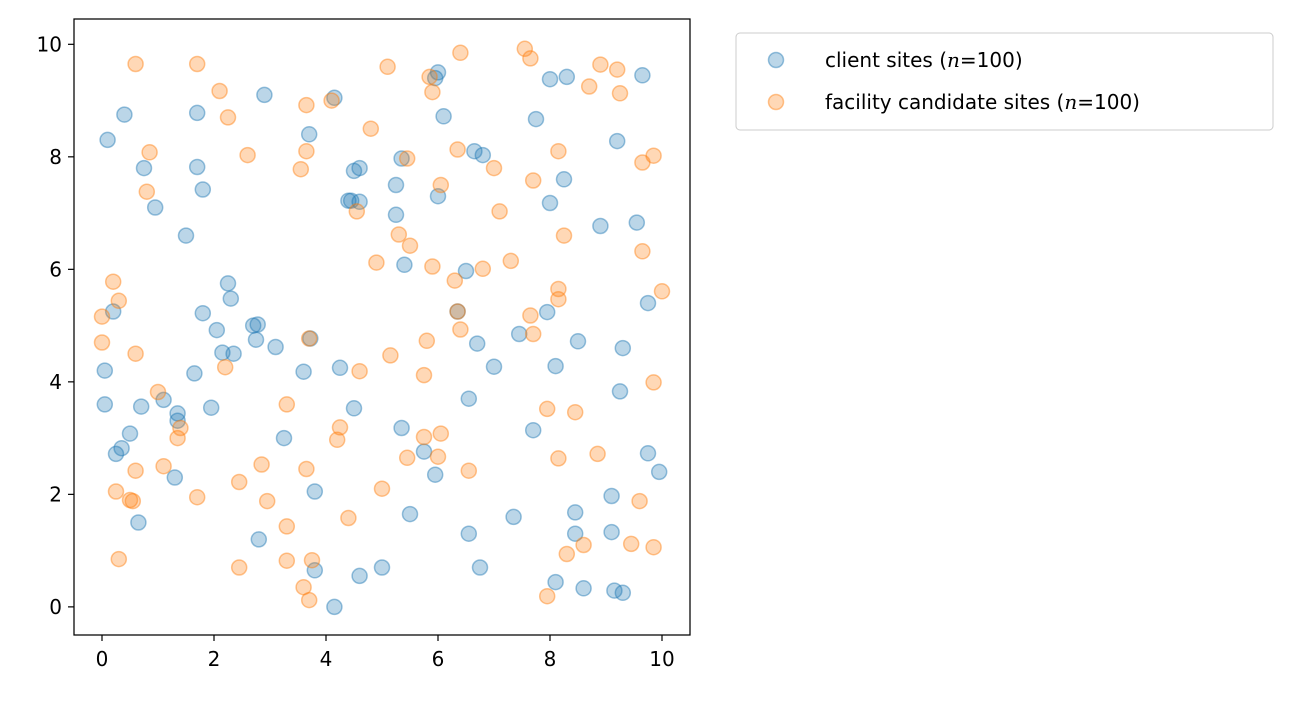 The width and height of the screenshot is (1291, 703). I want to click on legend-label-italic: n, so click(953, 60).